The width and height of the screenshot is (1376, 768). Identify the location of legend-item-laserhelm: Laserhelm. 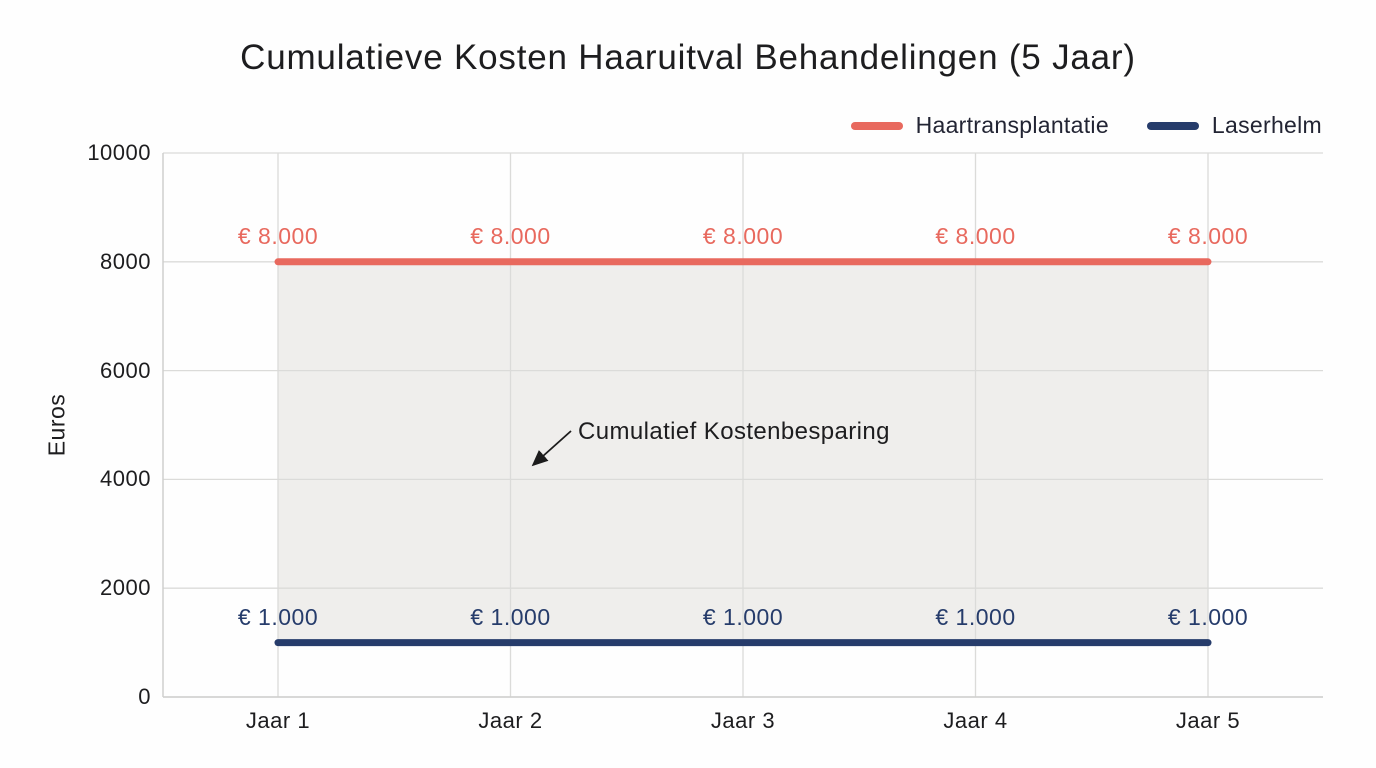
(1234, 125).